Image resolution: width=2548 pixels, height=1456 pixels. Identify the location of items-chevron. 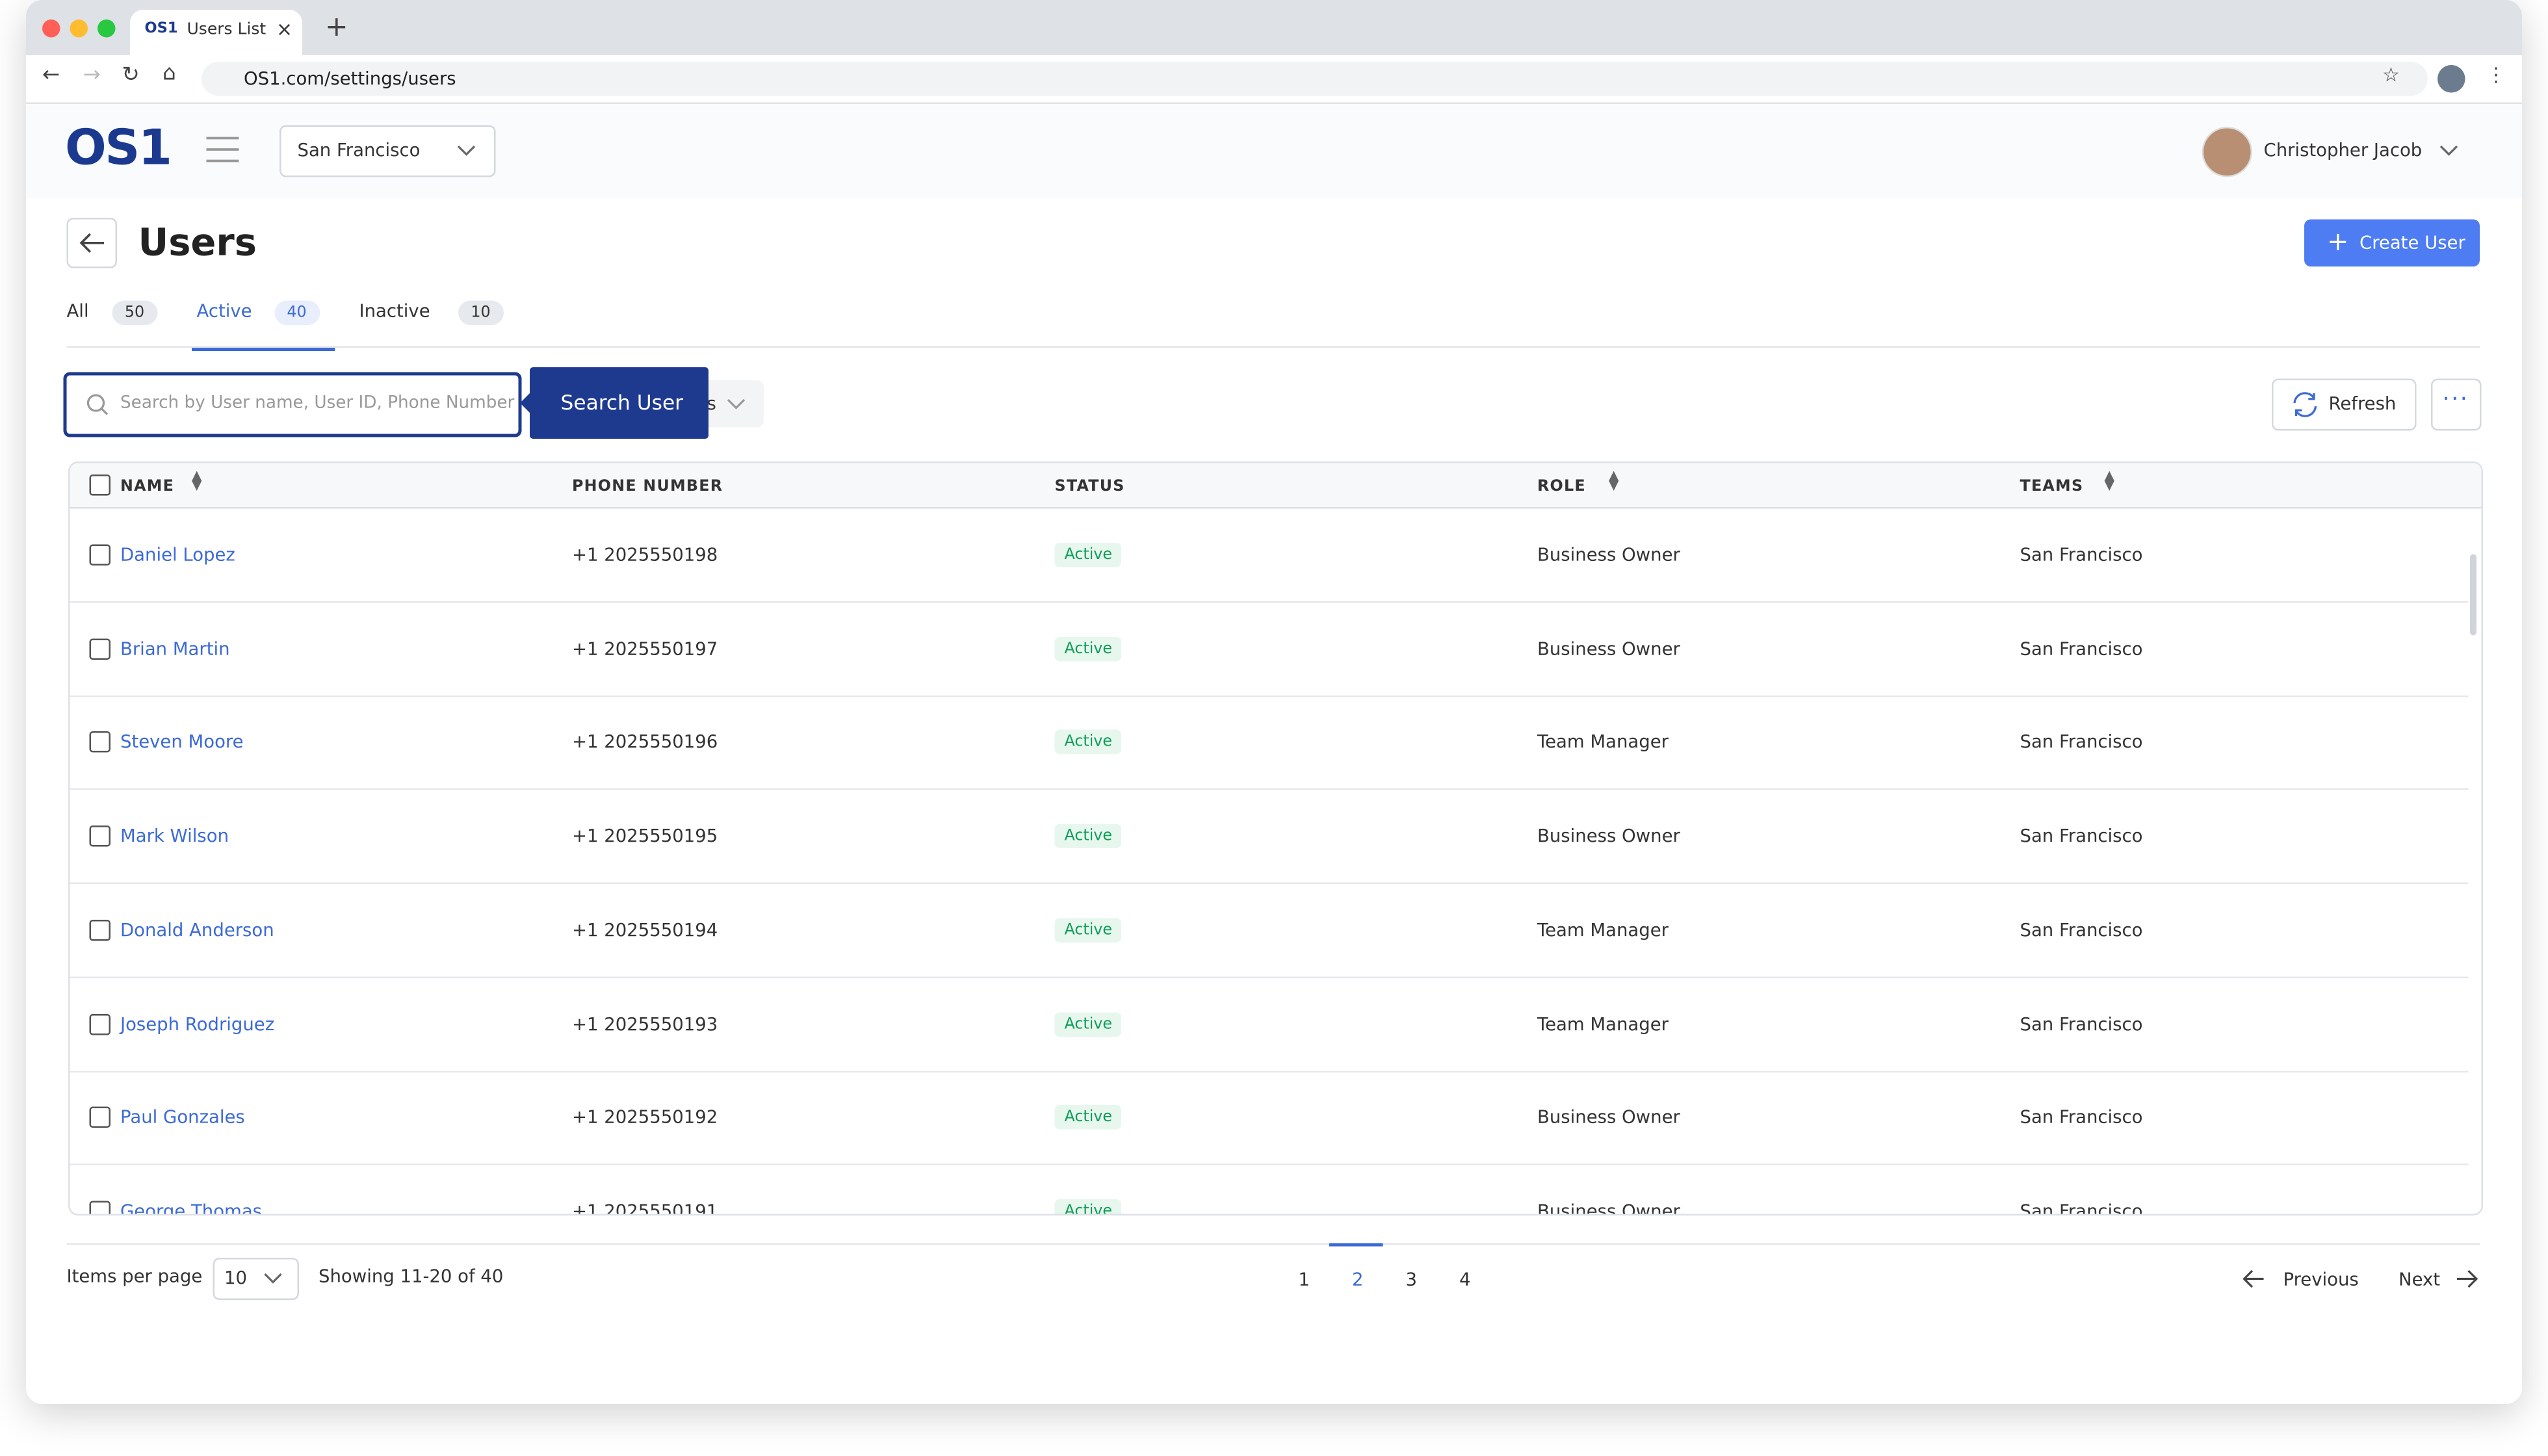
(273, 1279).